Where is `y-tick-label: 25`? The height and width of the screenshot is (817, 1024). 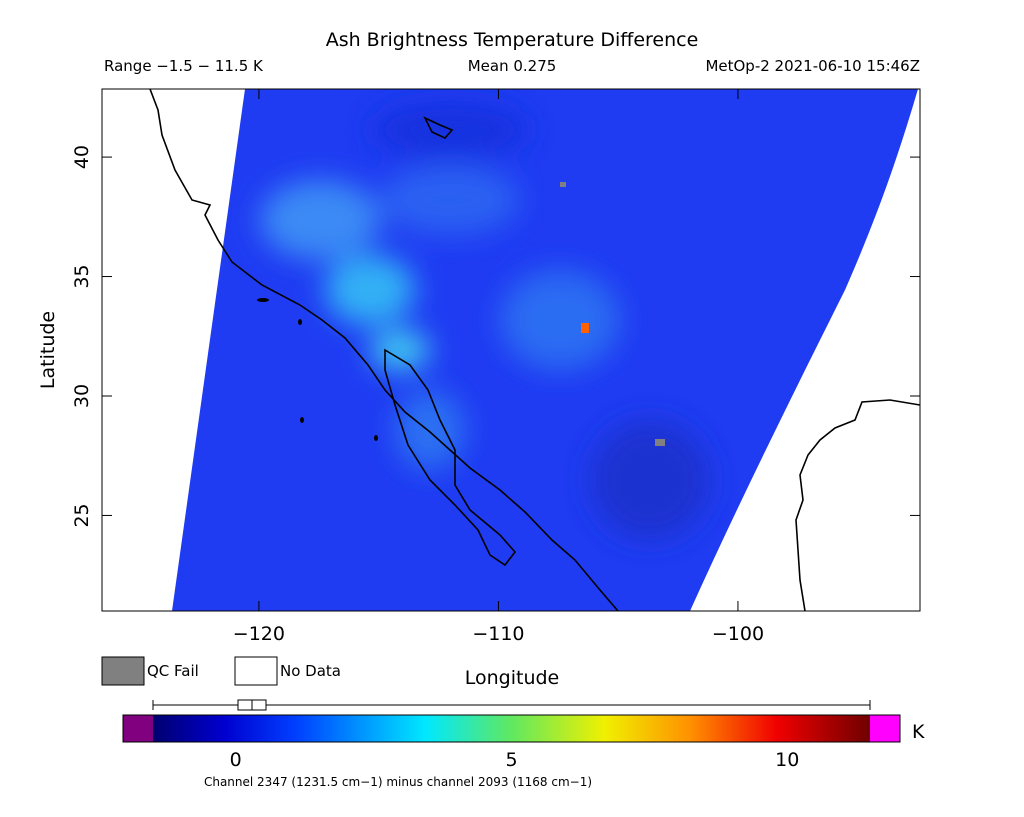 y-tick-label: 25 is located at coordinates (82, 515).